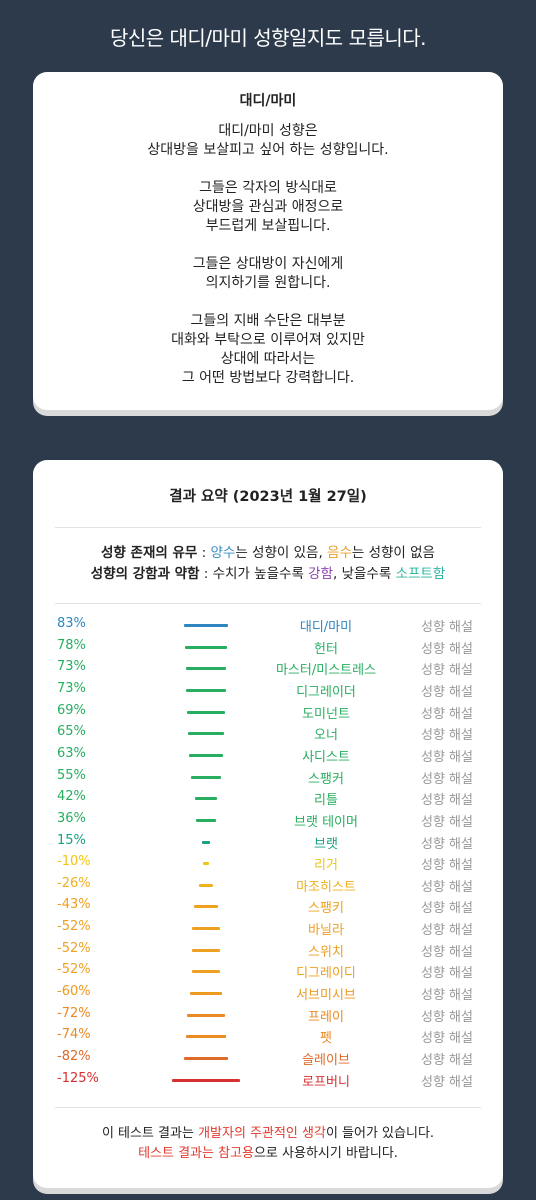  Describe the element at coordinates (71, 797) in the screenshot. I see `percentage-label: 42%` at that location.